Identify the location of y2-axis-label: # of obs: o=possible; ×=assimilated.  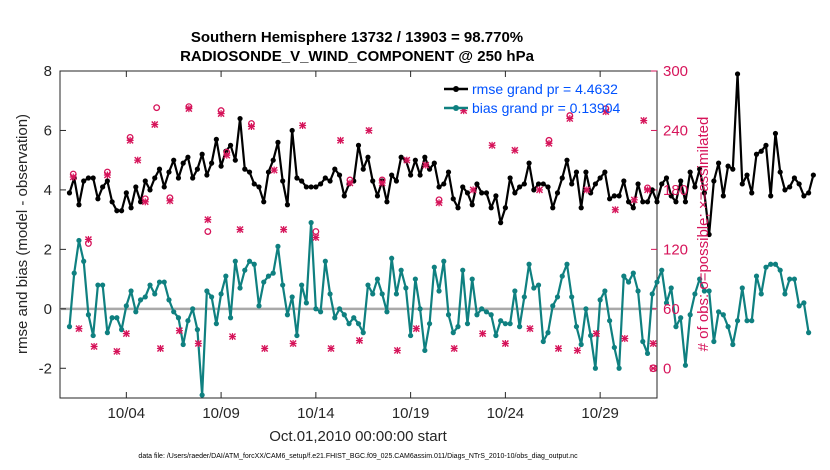
(703, 234).